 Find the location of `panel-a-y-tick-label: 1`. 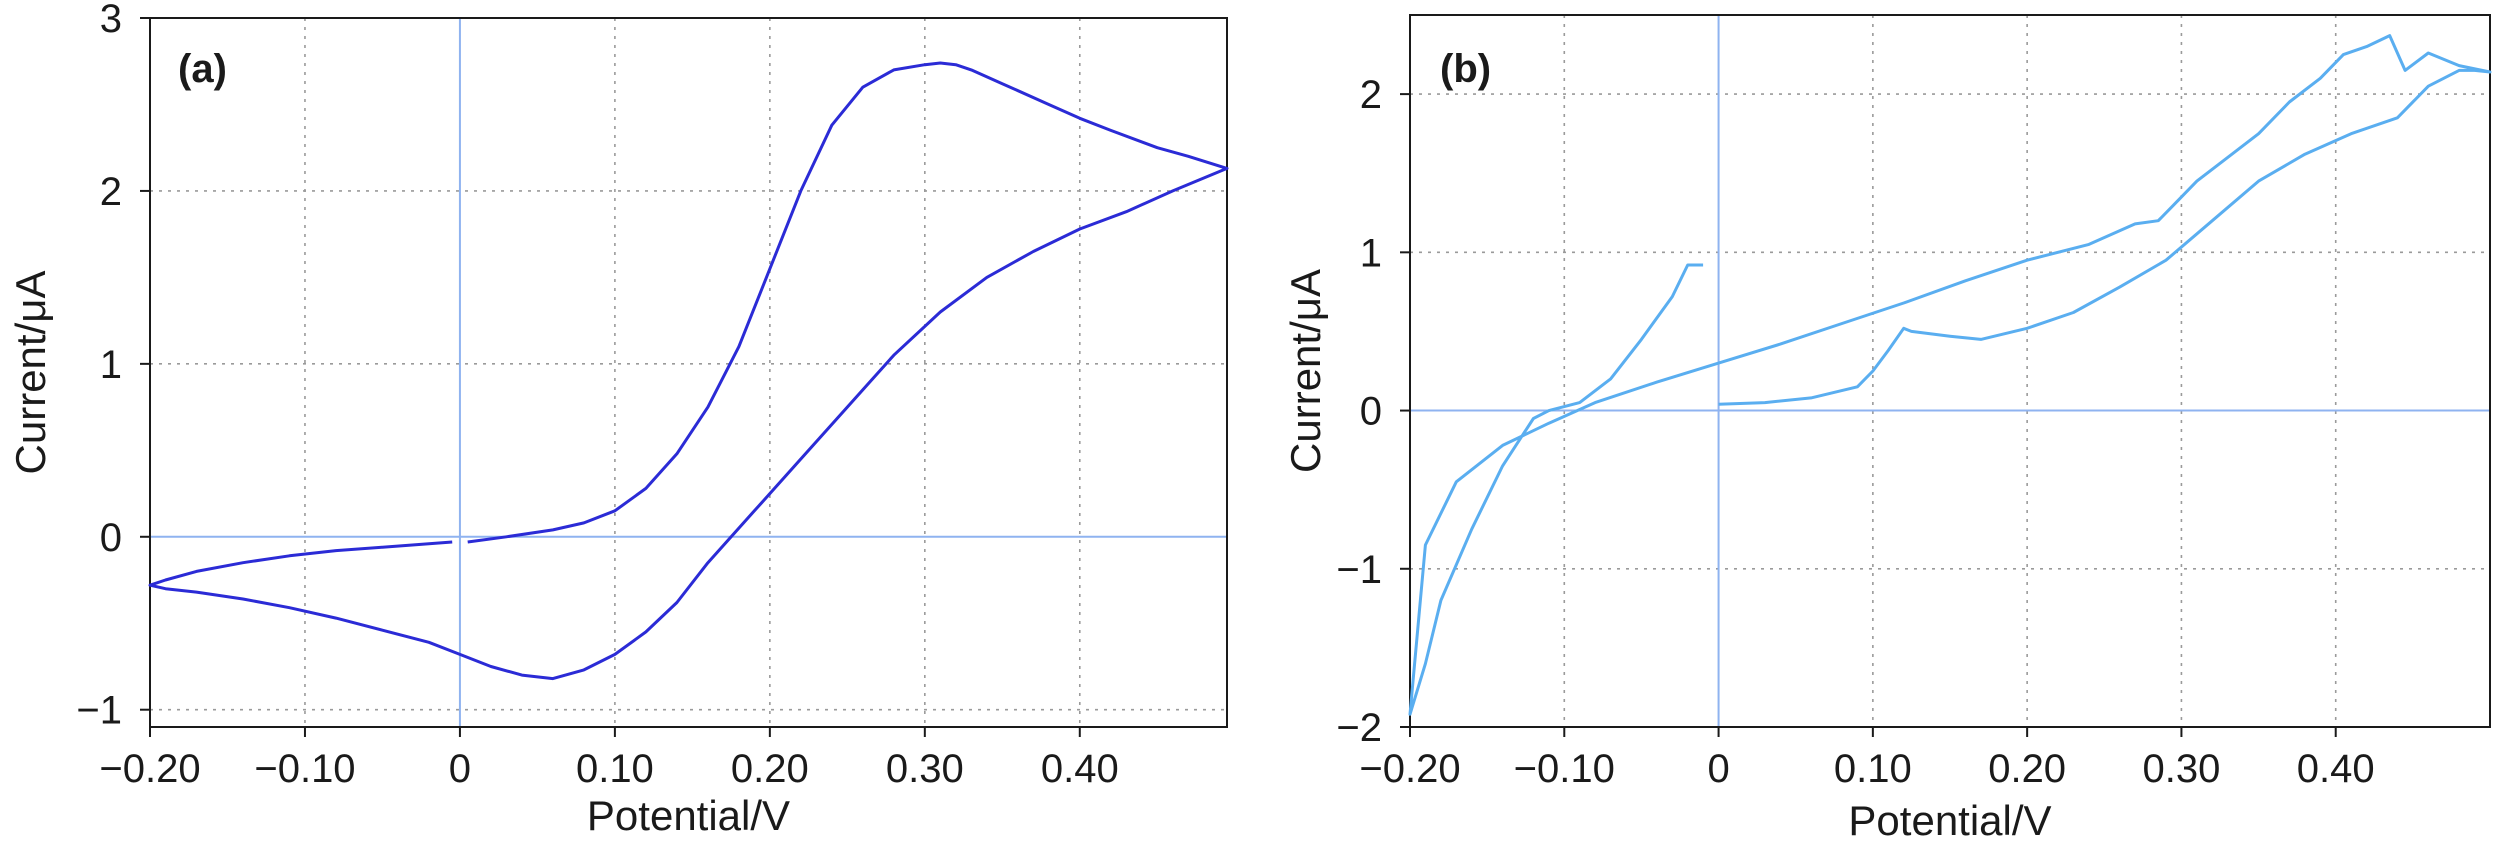

panel-a-y-tick-label: 1 is located at coordinates (111, 365).